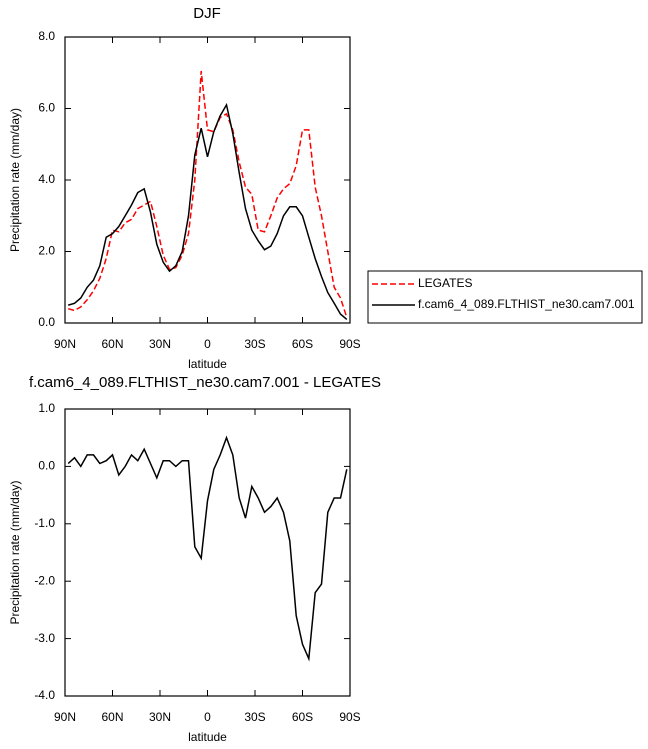 This screenshot has height=749, width=648. What do you see at coordinates (44, 523) in the screenshot?
I see `y-tick-label: -1.0` at bounding box center [44, 523].